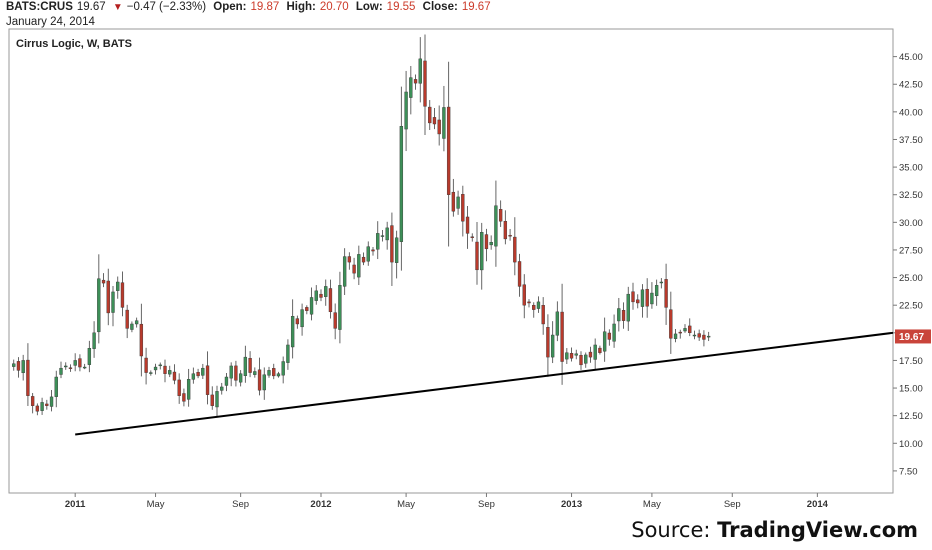 This screenshot has height=550, width=932. What do you see at coordinates (911, 250) in the screenshot?
I see `price-tick-label: 27.50` at bounding box center [911, 250].